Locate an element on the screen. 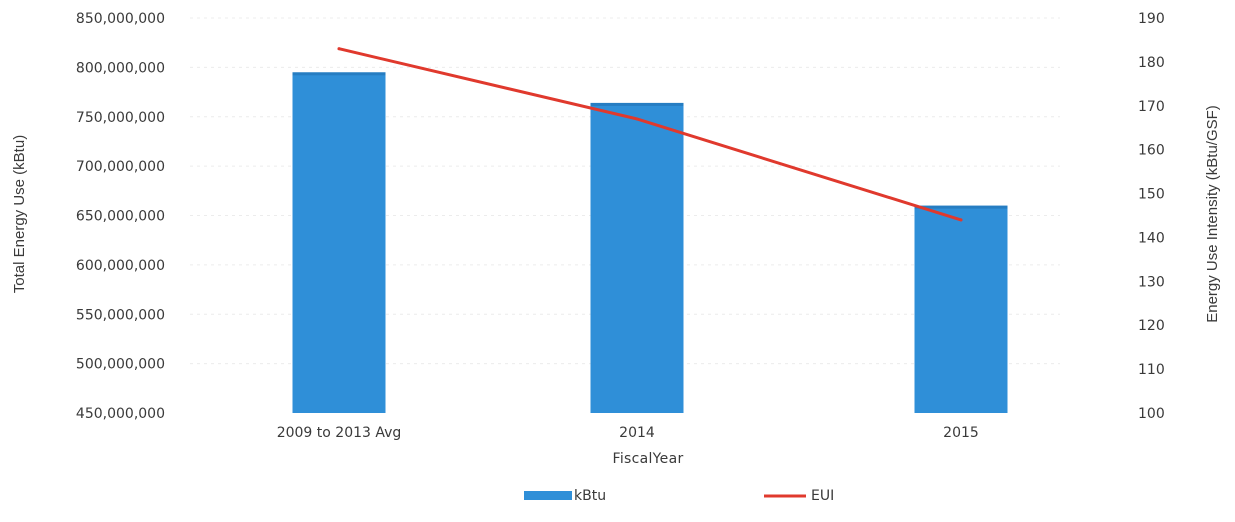 This screenshot has height=522, width=1235. y-tick-label-right: 110 is located at coordinates (1151, 370).